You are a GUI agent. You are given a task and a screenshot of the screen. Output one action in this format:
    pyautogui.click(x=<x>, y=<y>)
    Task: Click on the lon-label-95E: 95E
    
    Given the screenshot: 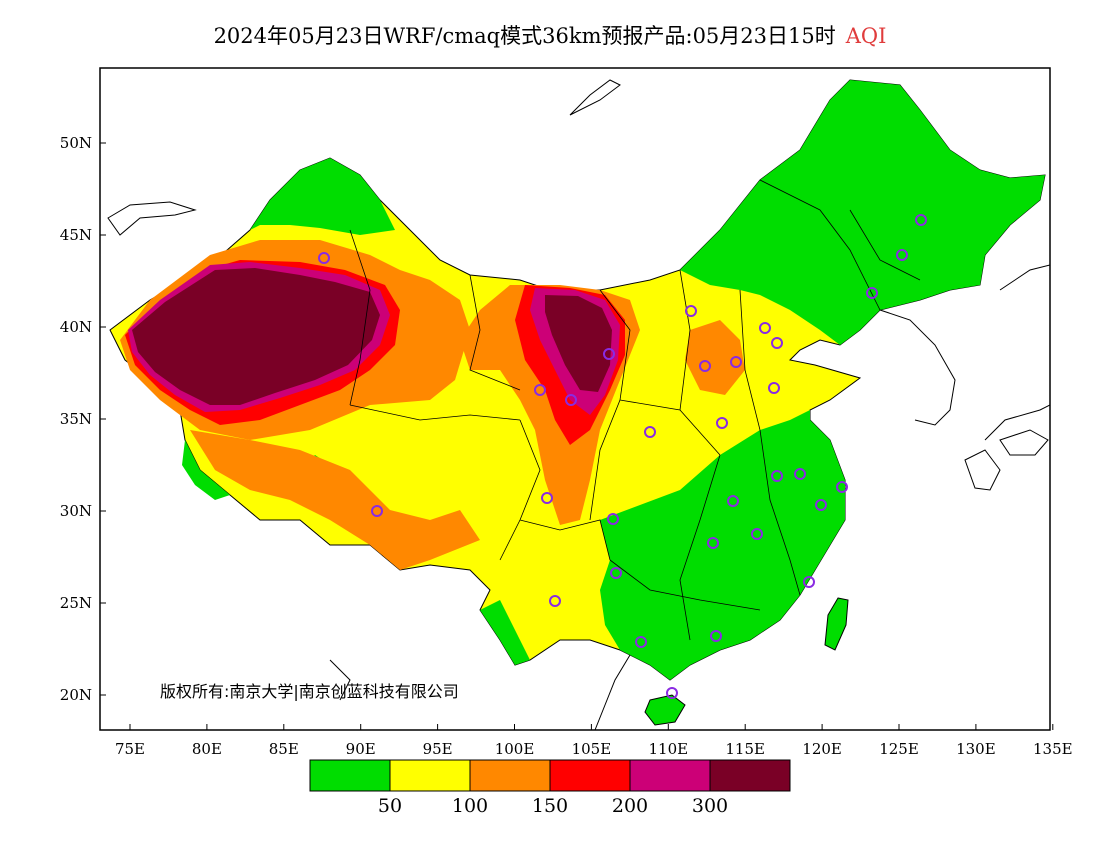 What is the action you would take?
    pyautogui.click(x=438, y=749)
    